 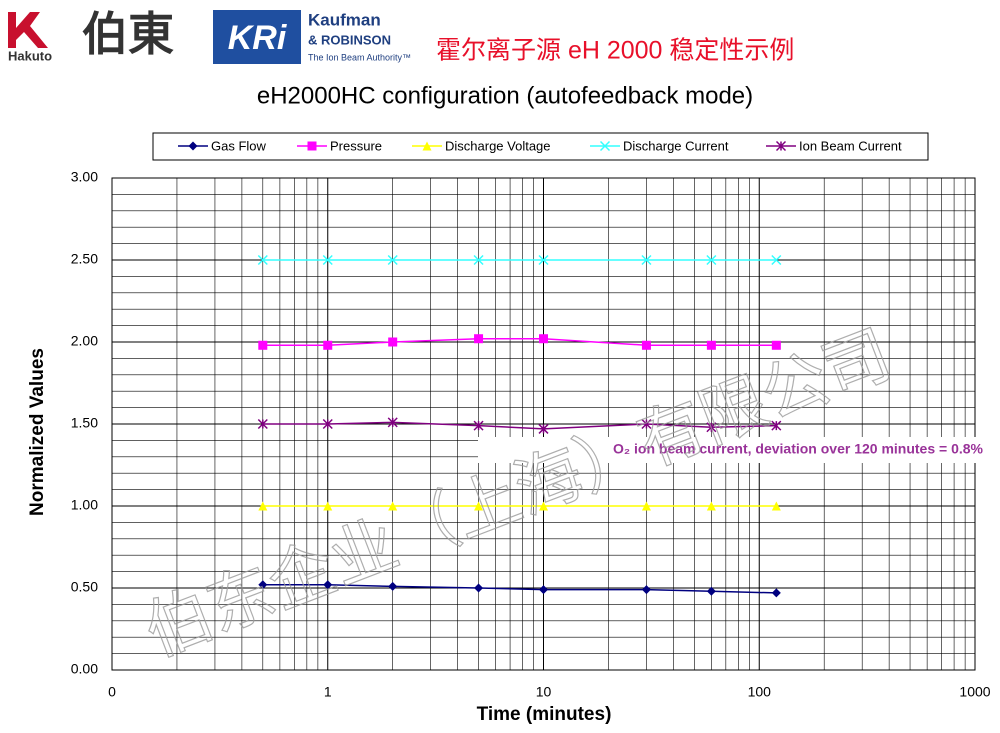 What do you see at coordinates (128, 34) in the screenshot?
I see `hakuto-cn: 伯東` at bounding box center [128, 34].